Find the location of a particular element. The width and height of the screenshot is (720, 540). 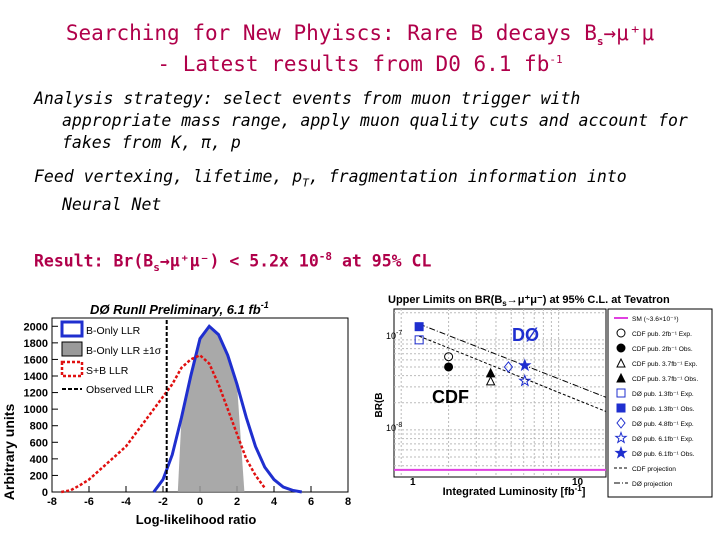

ul-legend-entry: SM (~3.6×10⁻⁹) is located at coordinates (655, 319).